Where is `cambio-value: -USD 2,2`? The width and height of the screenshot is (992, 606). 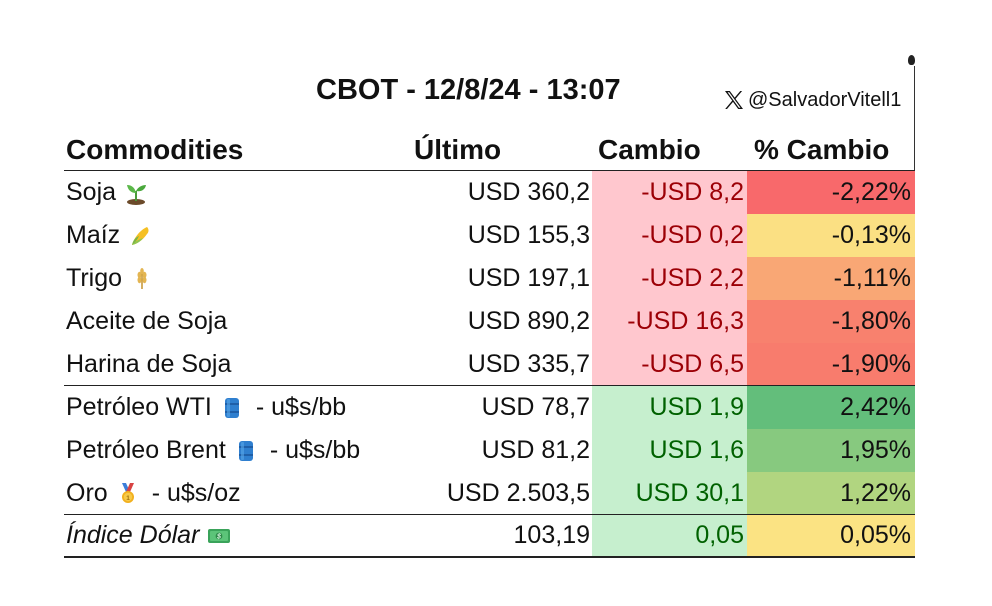
cambio-value: -USD 2,2 is located at coordinates (669, 278).